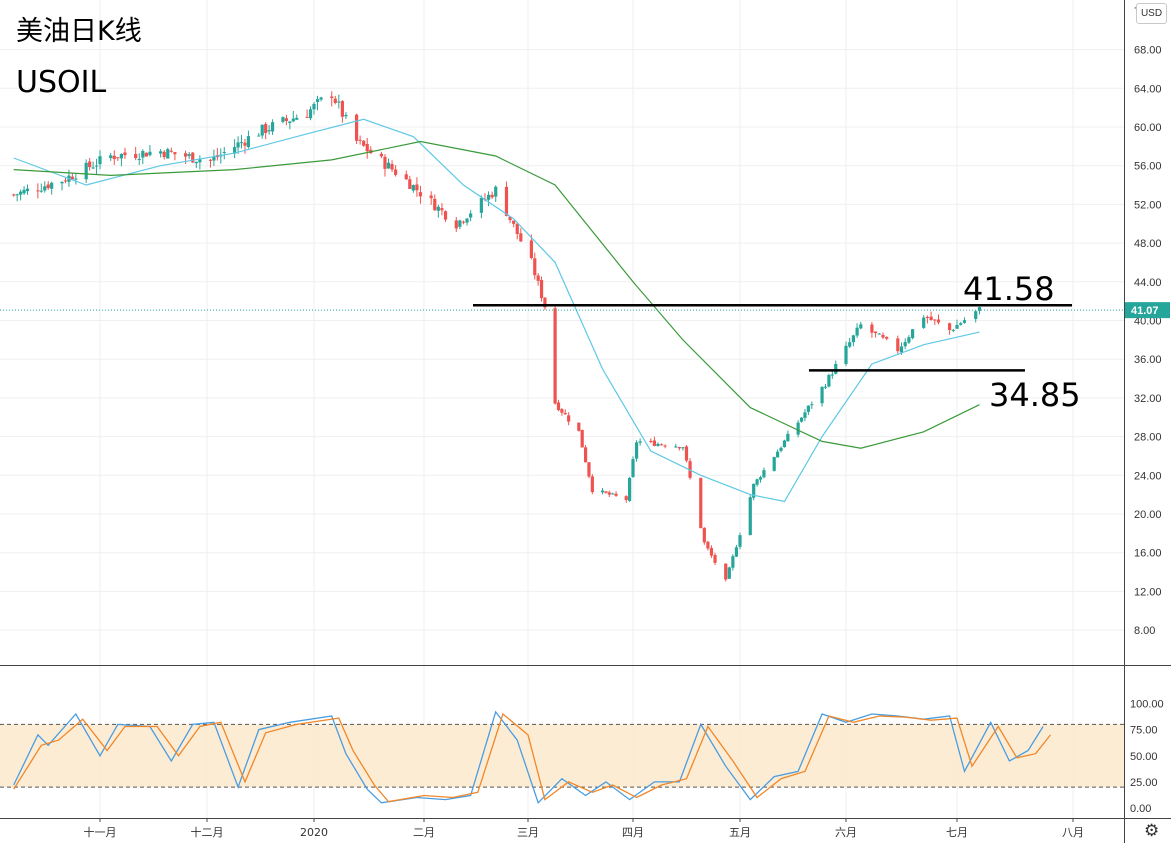  What do you see at coordinates (1148, 360) in the screenshot?
I see `y-tick-label: 36.00` at bounding box center [1148, 360].